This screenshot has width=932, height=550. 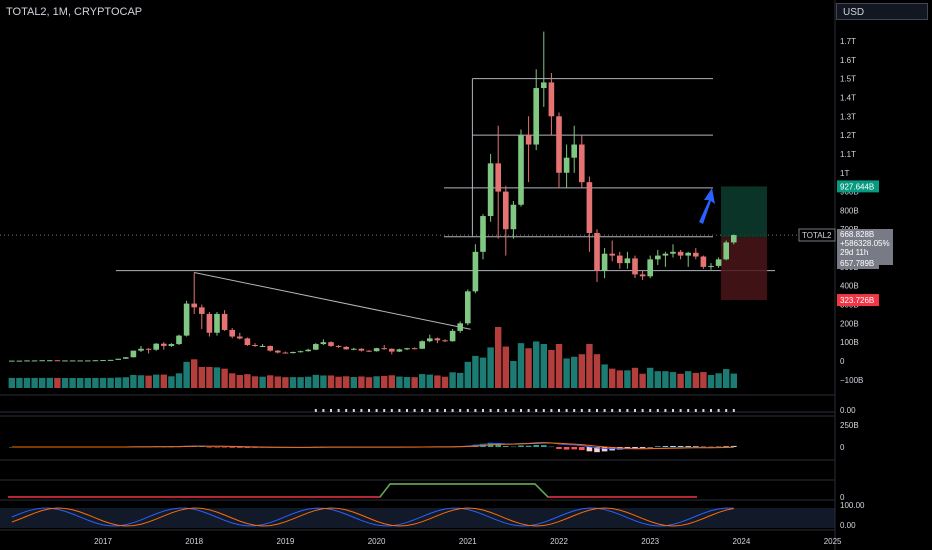 What do you see at coordinates (865, 243) in the screenshot?
I see `current-price-info: +586328.05%` at bounding box center [865, 243].